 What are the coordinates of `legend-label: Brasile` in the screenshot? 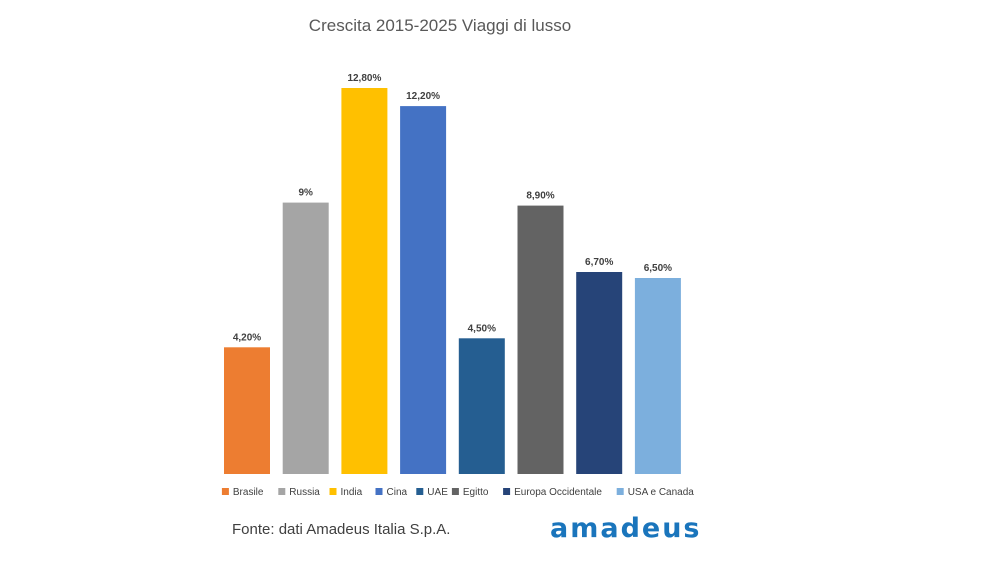 It's located at (248, 492).